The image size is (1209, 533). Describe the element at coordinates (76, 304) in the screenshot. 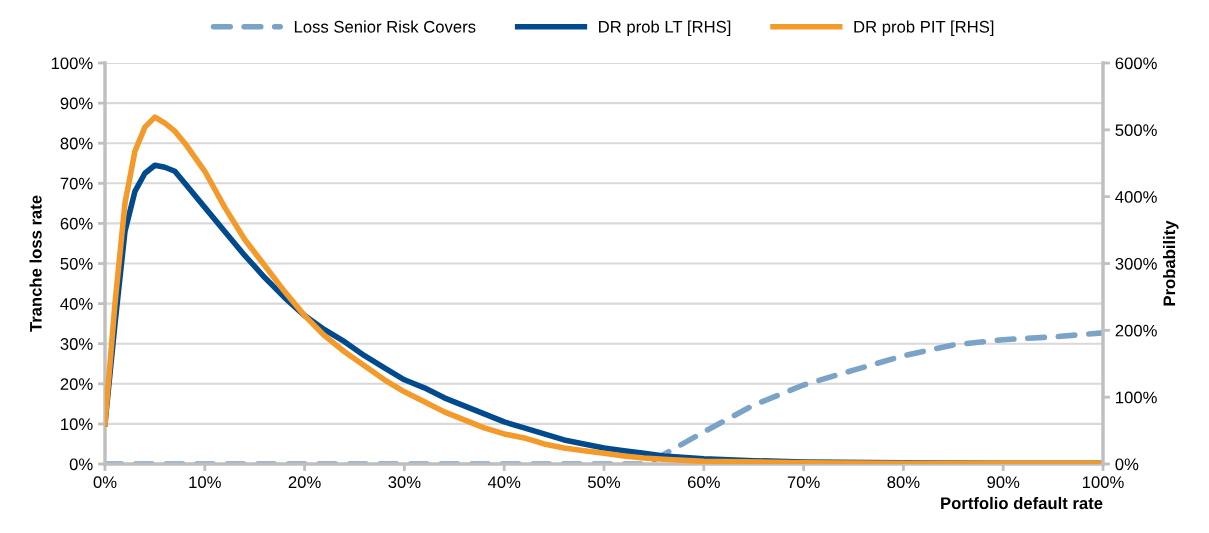

I see `y-tick-label: 40%` at that location.